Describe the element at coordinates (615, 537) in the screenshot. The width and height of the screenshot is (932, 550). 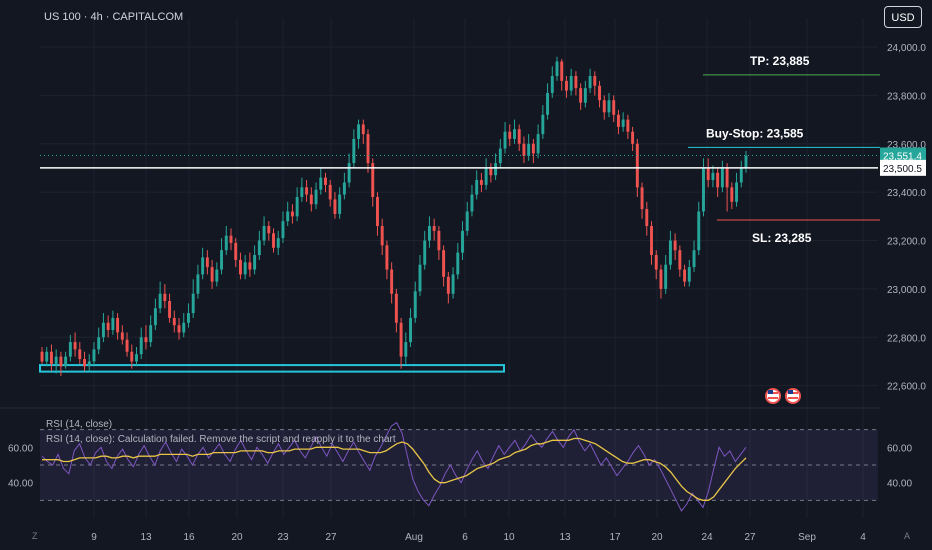
I see `time-tick-label: 17` at that location.